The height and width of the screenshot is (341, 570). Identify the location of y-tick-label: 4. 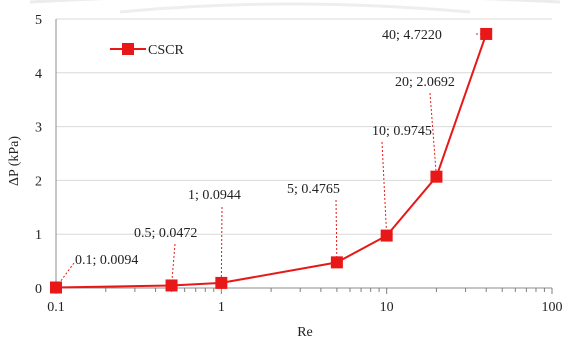
(38, 74).